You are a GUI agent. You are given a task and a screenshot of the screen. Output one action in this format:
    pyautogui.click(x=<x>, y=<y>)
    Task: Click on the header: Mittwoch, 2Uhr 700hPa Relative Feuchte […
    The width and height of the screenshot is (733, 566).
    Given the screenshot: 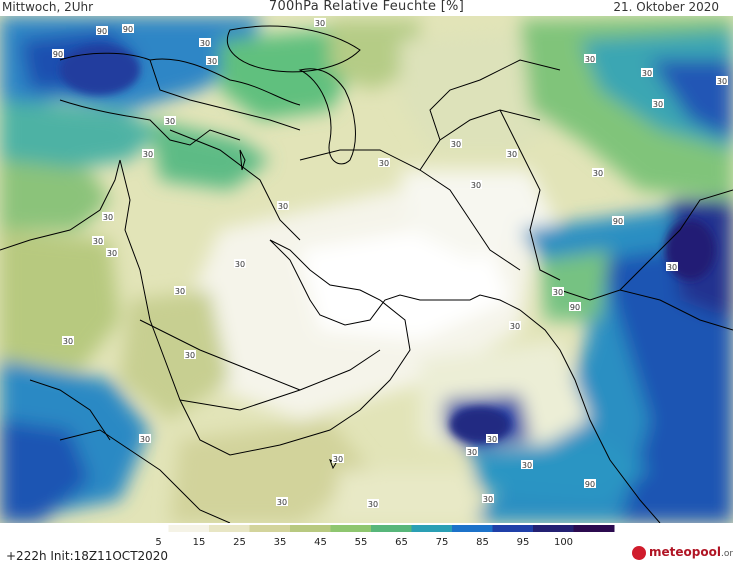 What is the action you would take?
    pyautogui.click(x=366, y=8)
    